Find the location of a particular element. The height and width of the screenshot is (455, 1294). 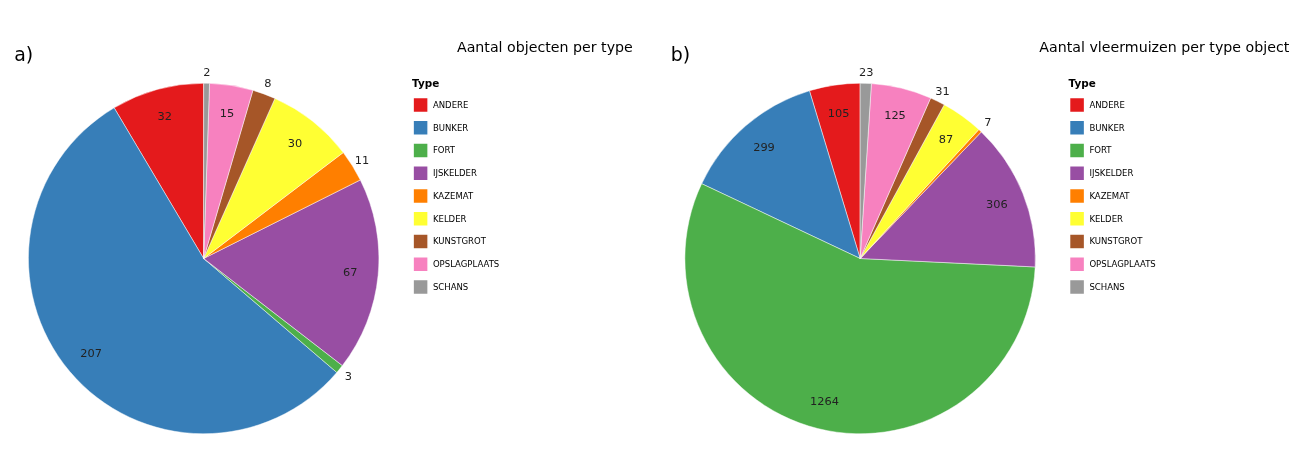

data-label: 87 is located at coordinates (946, 138).